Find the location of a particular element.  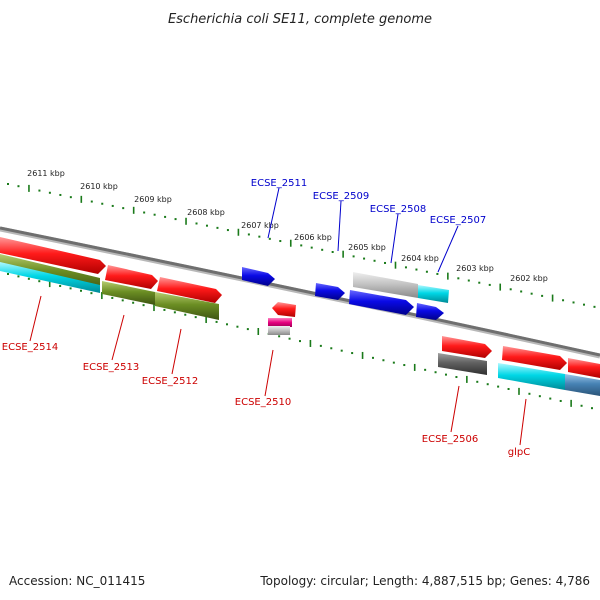

gene-label-ecse-2507: ECSE_2507 is located at coordinates (458, 220).